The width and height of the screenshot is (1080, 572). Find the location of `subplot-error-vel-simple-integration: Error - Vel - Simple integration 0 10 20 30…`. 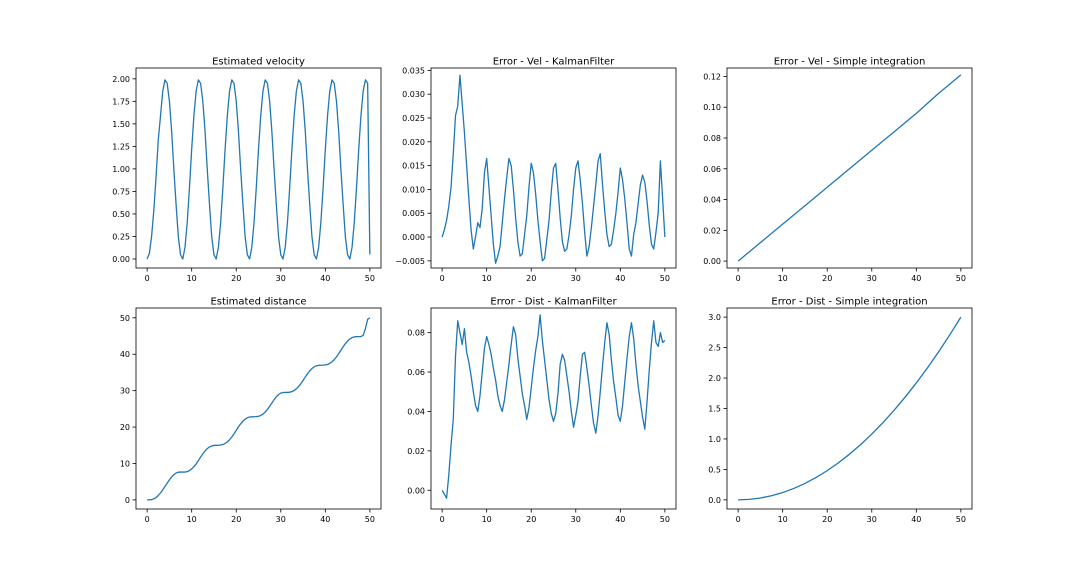

subplot-error-vel-simple-integration: Error - Vel - Simple integration 0 10 20 30… is located at coordinates (838, 170).